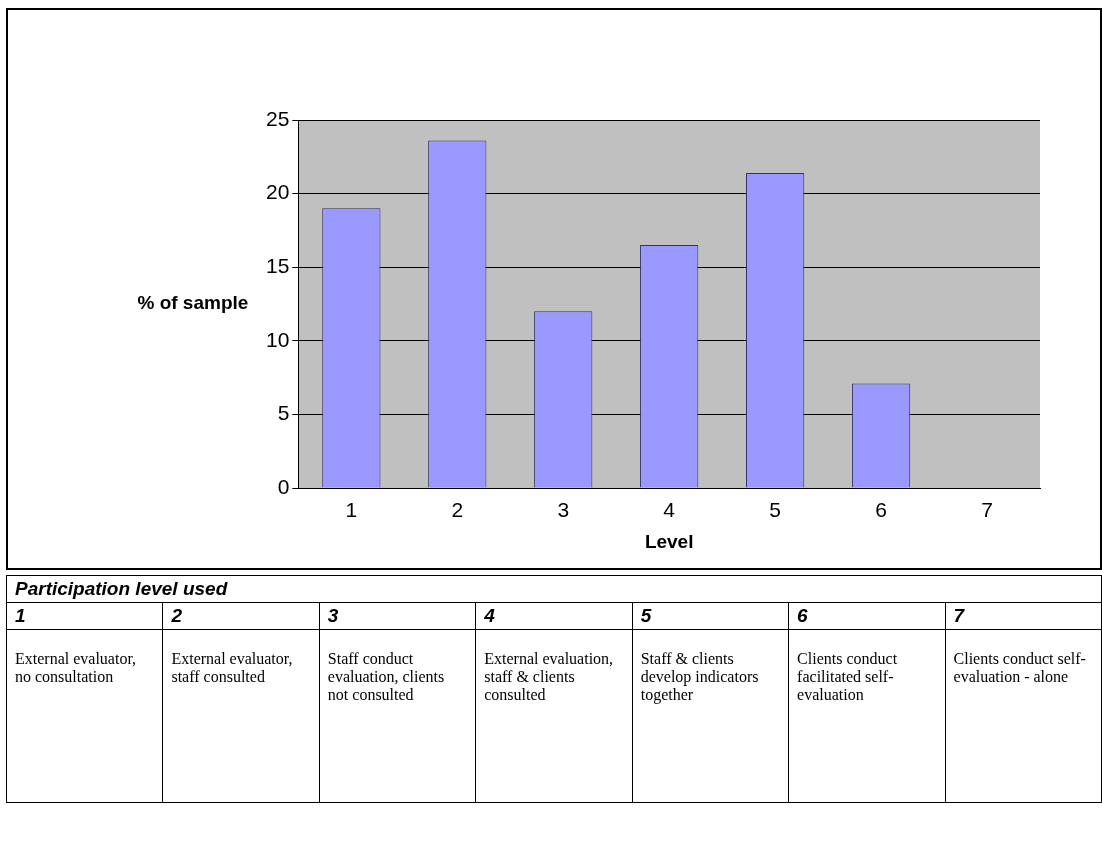  Describe the element at coordinates (867, 716) in the screenshot. I see `text: Clients conduct facilitated self-evaluation` at that location.